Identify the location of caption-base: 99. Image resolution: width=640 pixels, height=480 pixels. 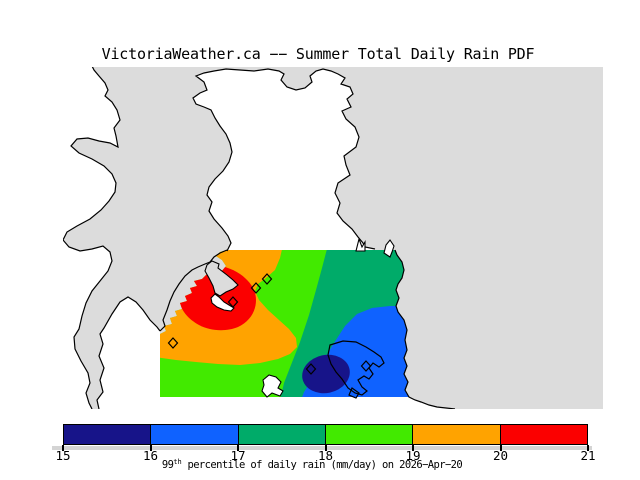
(167, 465).